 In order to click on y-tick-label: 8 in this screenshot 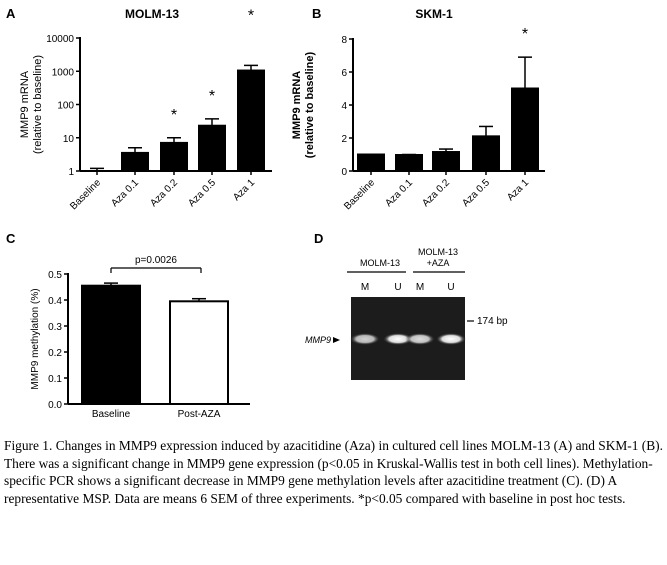, I will do `click(344, 40)`.